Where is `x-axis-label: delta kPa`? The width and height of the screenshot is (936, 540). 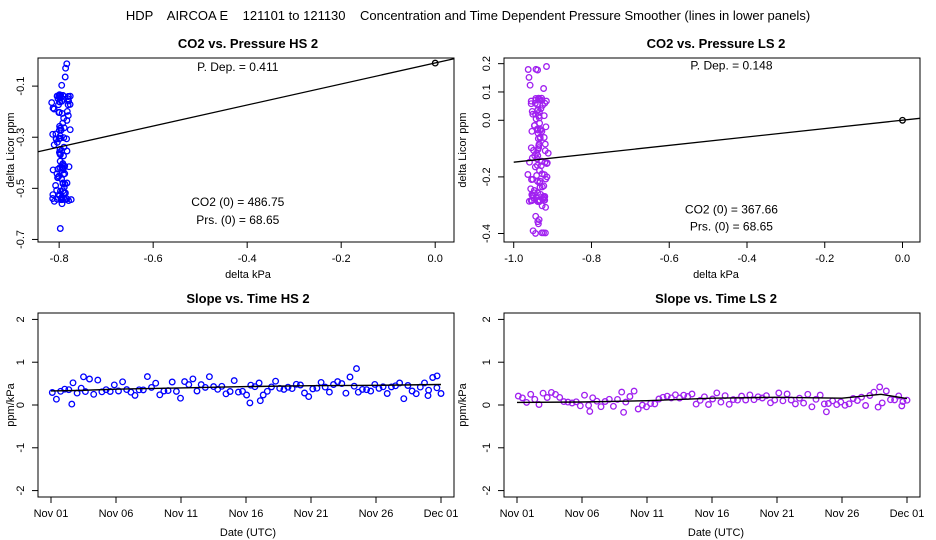 x-axis-label: delta kPa is located at coordinates (716, 275).